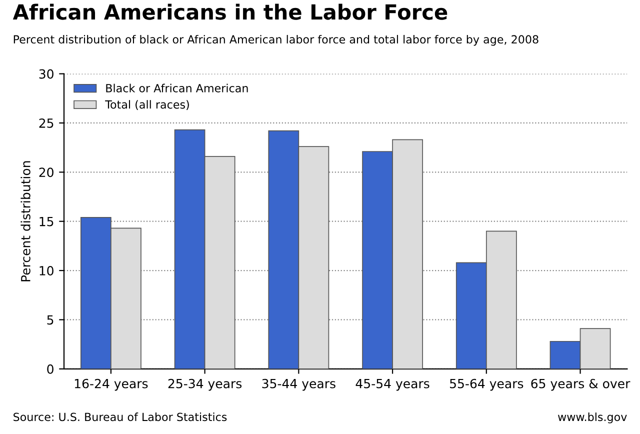 The image size is (640, 434). I want to click on text: www.bls.gov, so click(592, 418).